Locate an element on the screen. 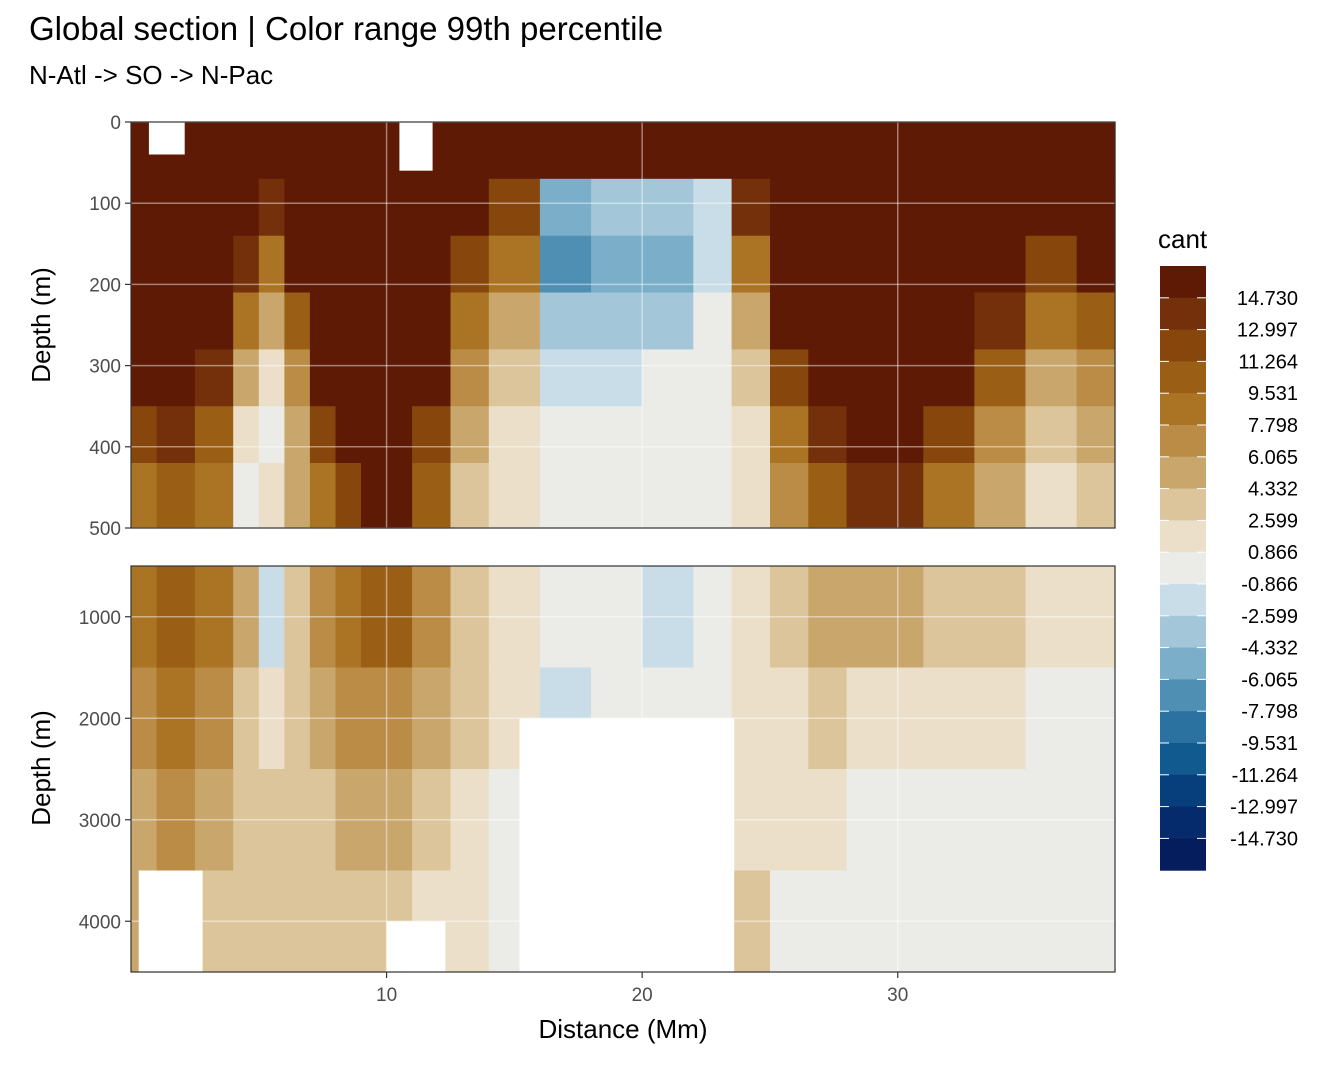  y-tick-label: 300 is located at coordinates (105, 367).